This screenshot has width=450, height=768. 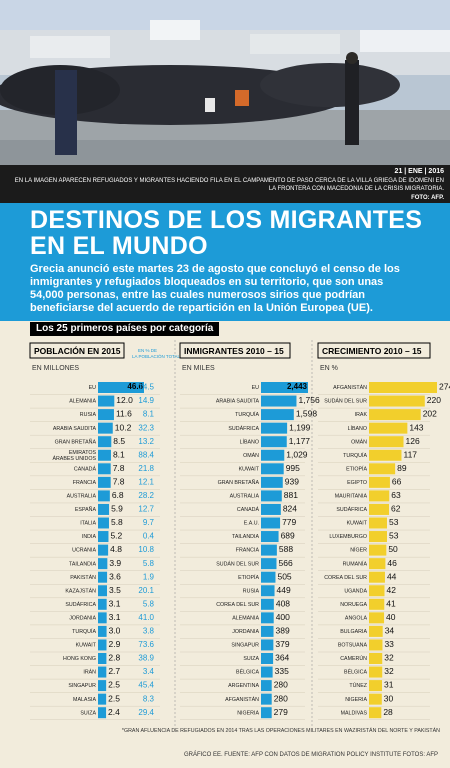 What do you see at coordinates (114, 685) in the screenshot?
I see `value-label: 2.5` at bounding box center [114, 685].